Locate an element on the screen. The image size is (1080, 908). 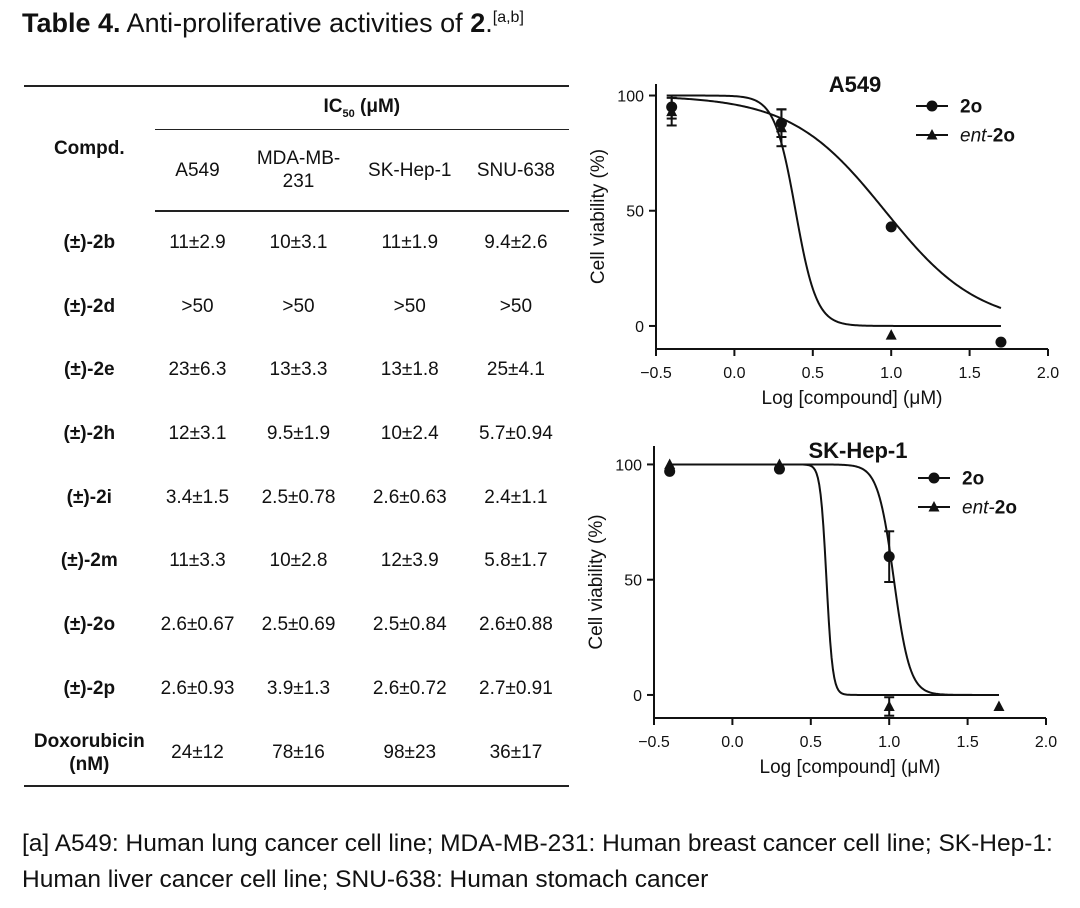
y-tick-label: 0 is located at coordinates (639, 327).